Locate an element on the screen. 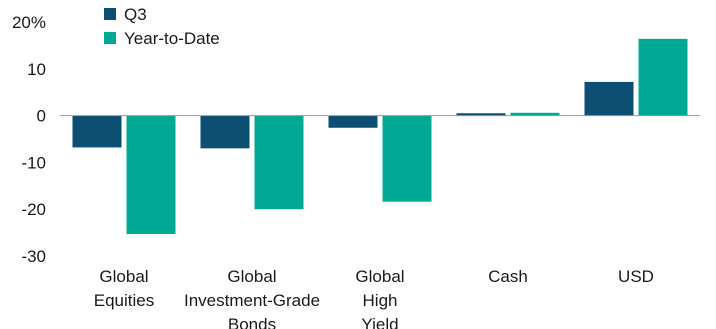  category-label: Bonds is located at coordinates (252, 322).